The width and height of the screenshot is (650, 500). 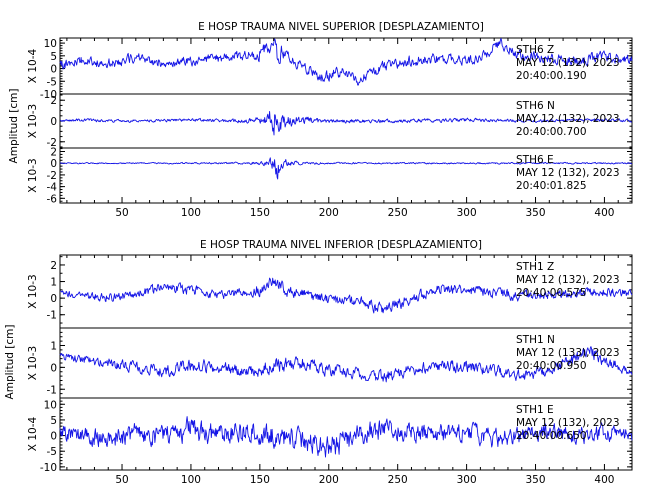 What do you see at coordinates (551, 366) in the screenshot?
I see `trace-time: 20:40:00.950` at bounding box center [551, 366].